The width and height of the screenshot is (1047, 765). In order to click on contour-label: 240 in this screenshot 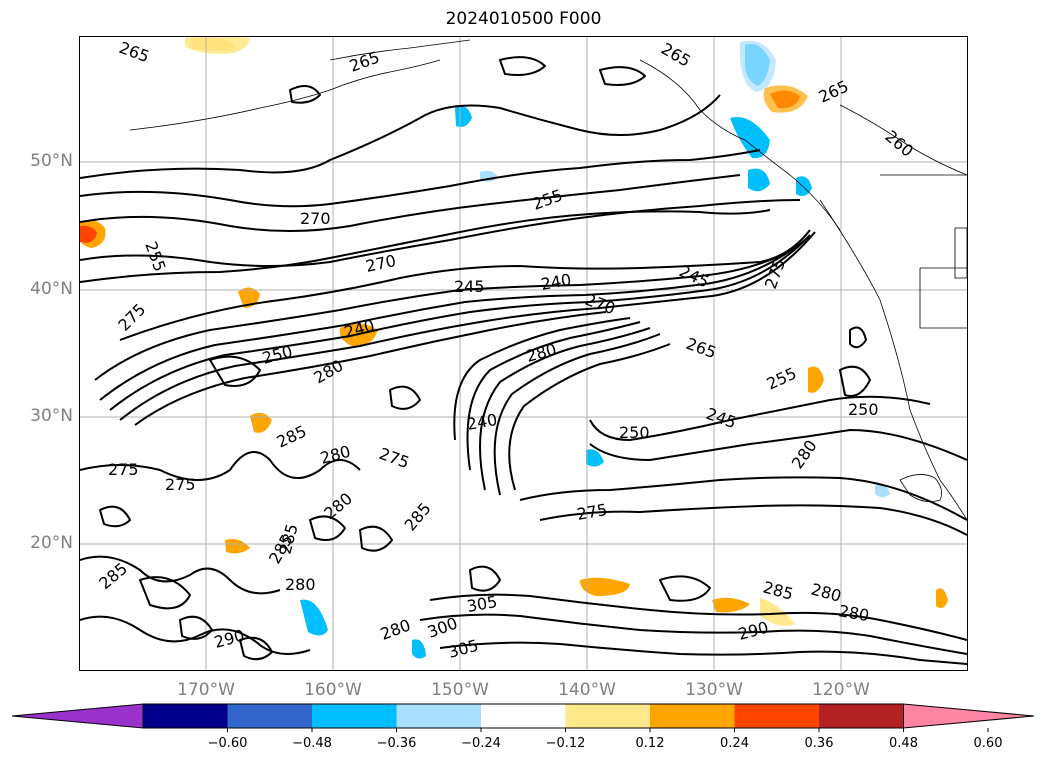, I will do `click(481, 422)`.